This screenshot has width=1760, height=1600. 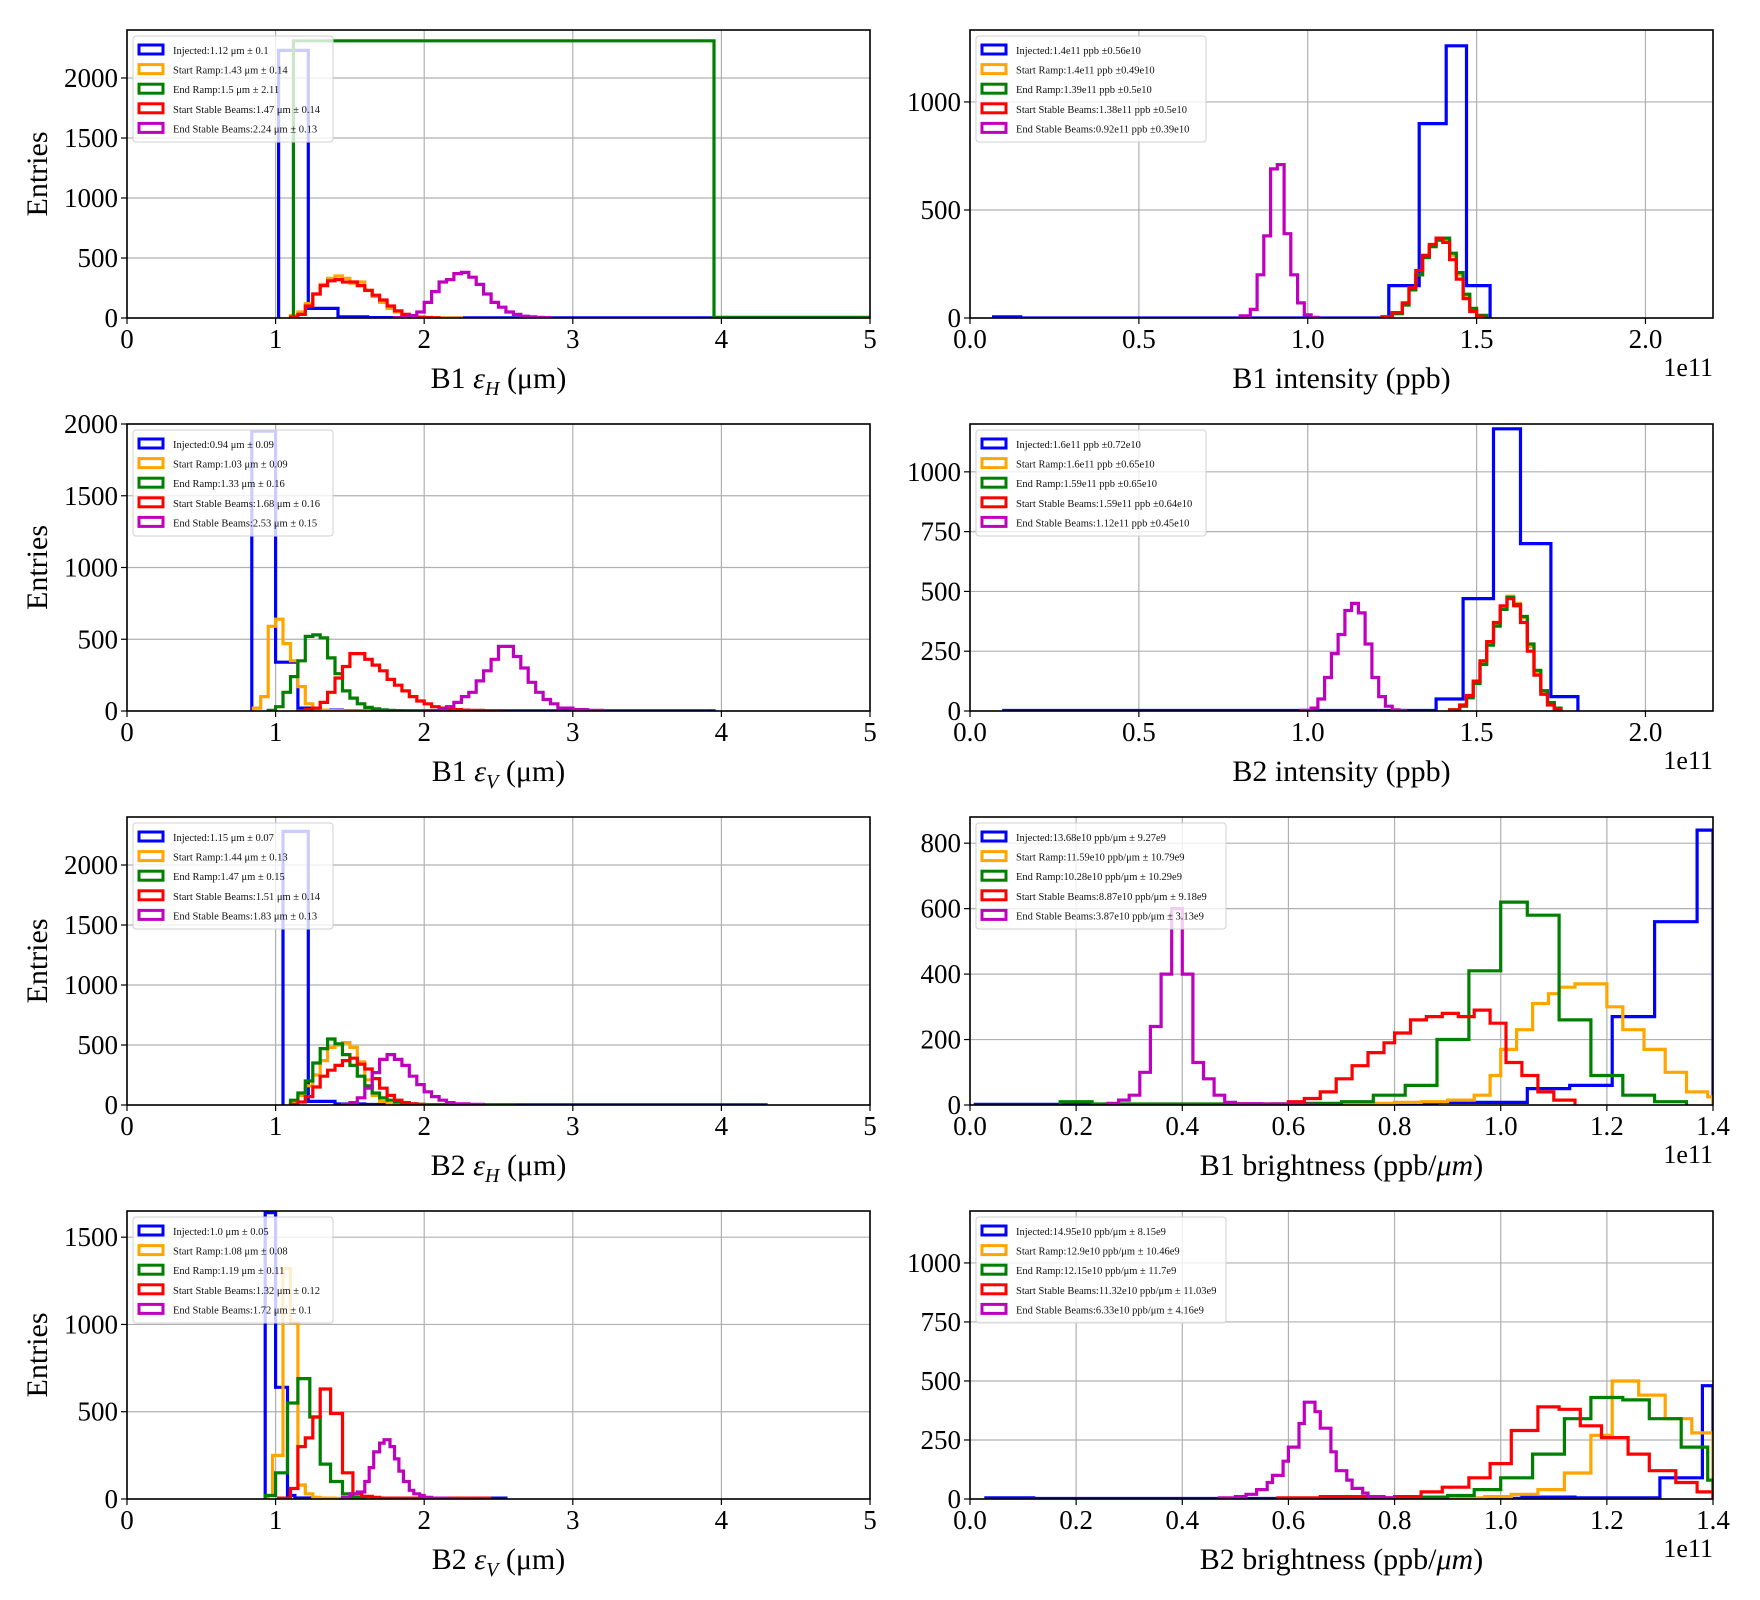 What do you see at coordinates (211, 876) in the screenshot?
I see `legend-item: End Ramp:1.47 μm ± 0.15` at bounding box center [211, 876].